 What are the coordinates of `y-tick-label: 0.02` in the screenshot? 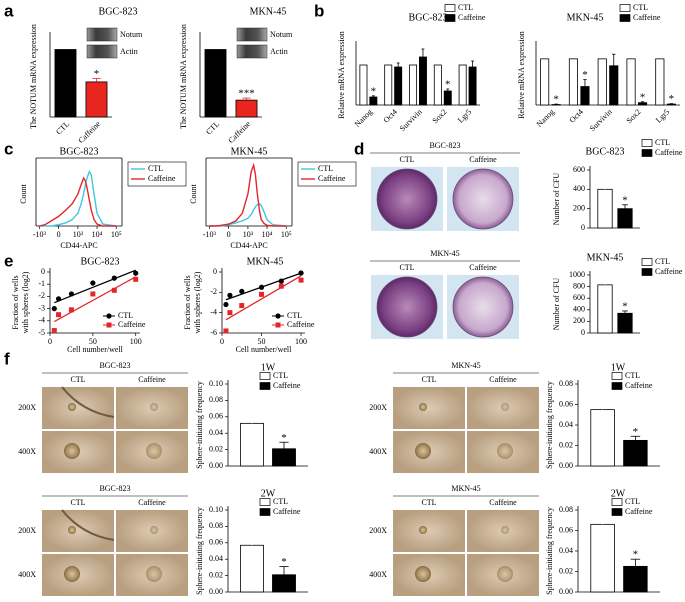 It's located at (566, 444).